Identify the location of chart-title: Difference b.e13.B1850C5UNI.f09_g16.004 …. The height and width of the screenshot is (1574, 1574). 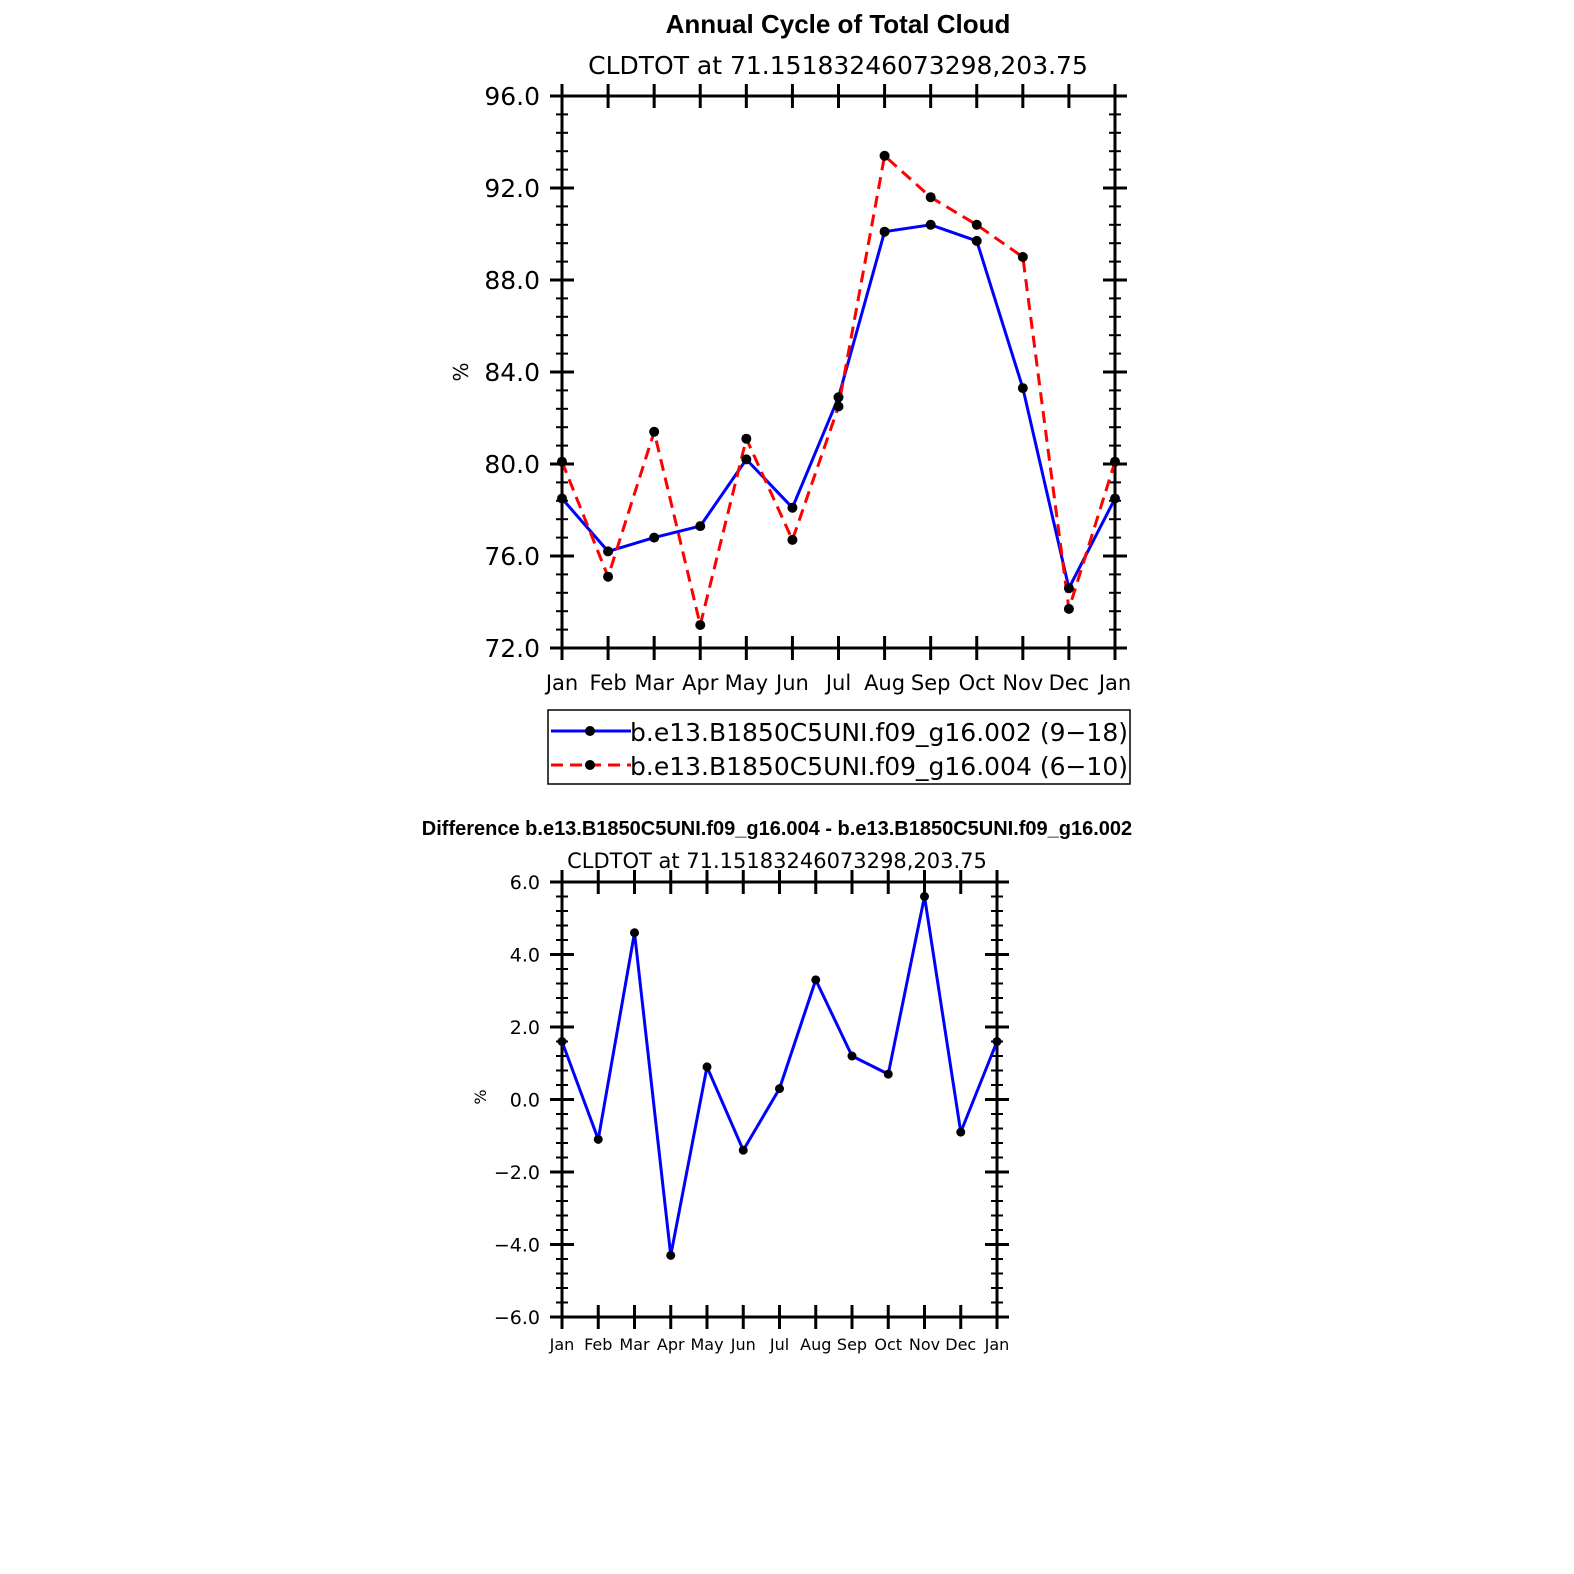
(777, 829).